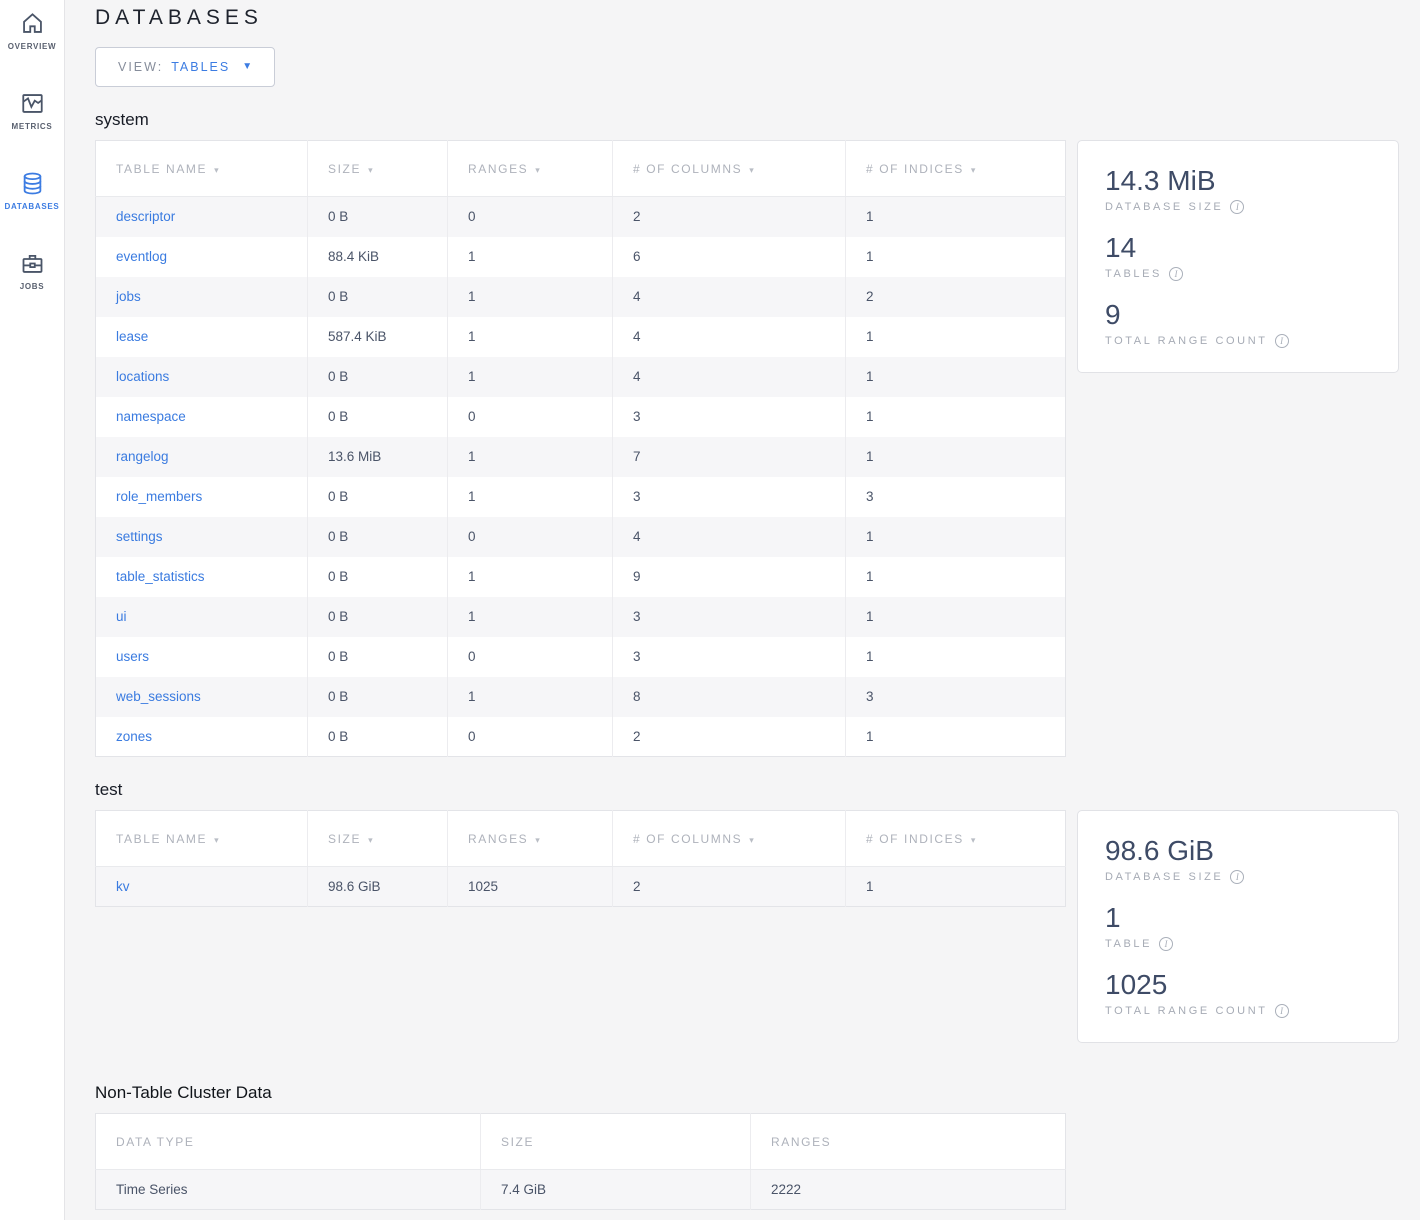 The image size is (1420, 1220). Describe the element at coordinates (201, 696) in the screenshot. I see `table-name-cell: web_sessions` at that location.